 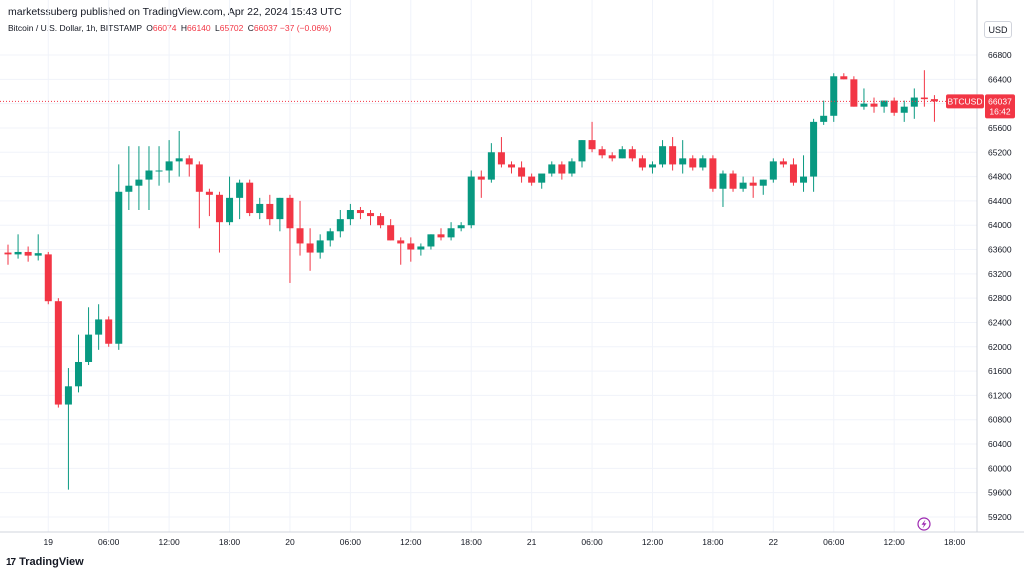 What do you see at coordinates (49, 542) in the screenshot?
I see `time-axis-label: 19` at bounding box center [49, 542].